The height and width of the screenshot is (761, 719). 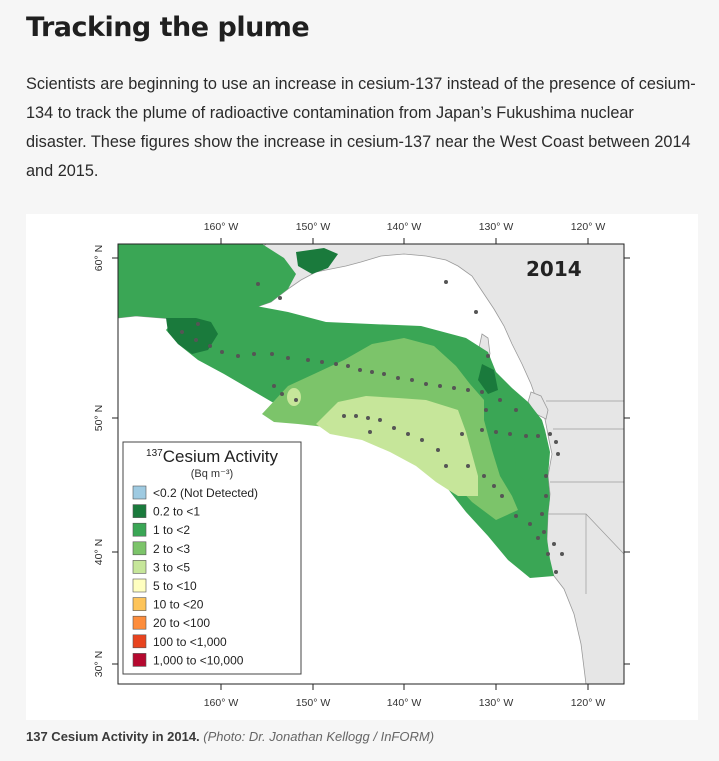 I want to click on legend-label: <0.2 (Not Detected), so click(x=205, y=493).